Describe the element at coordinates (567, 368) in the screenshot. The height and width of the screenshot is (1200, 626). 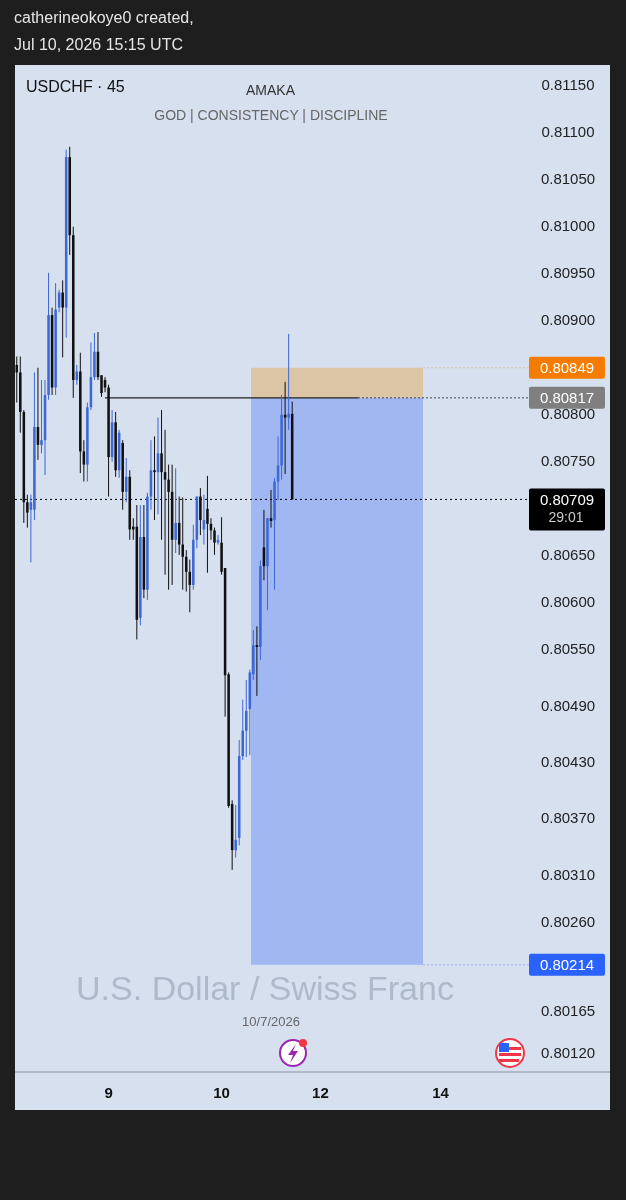
I see `band-label: 0.80849` at that location.